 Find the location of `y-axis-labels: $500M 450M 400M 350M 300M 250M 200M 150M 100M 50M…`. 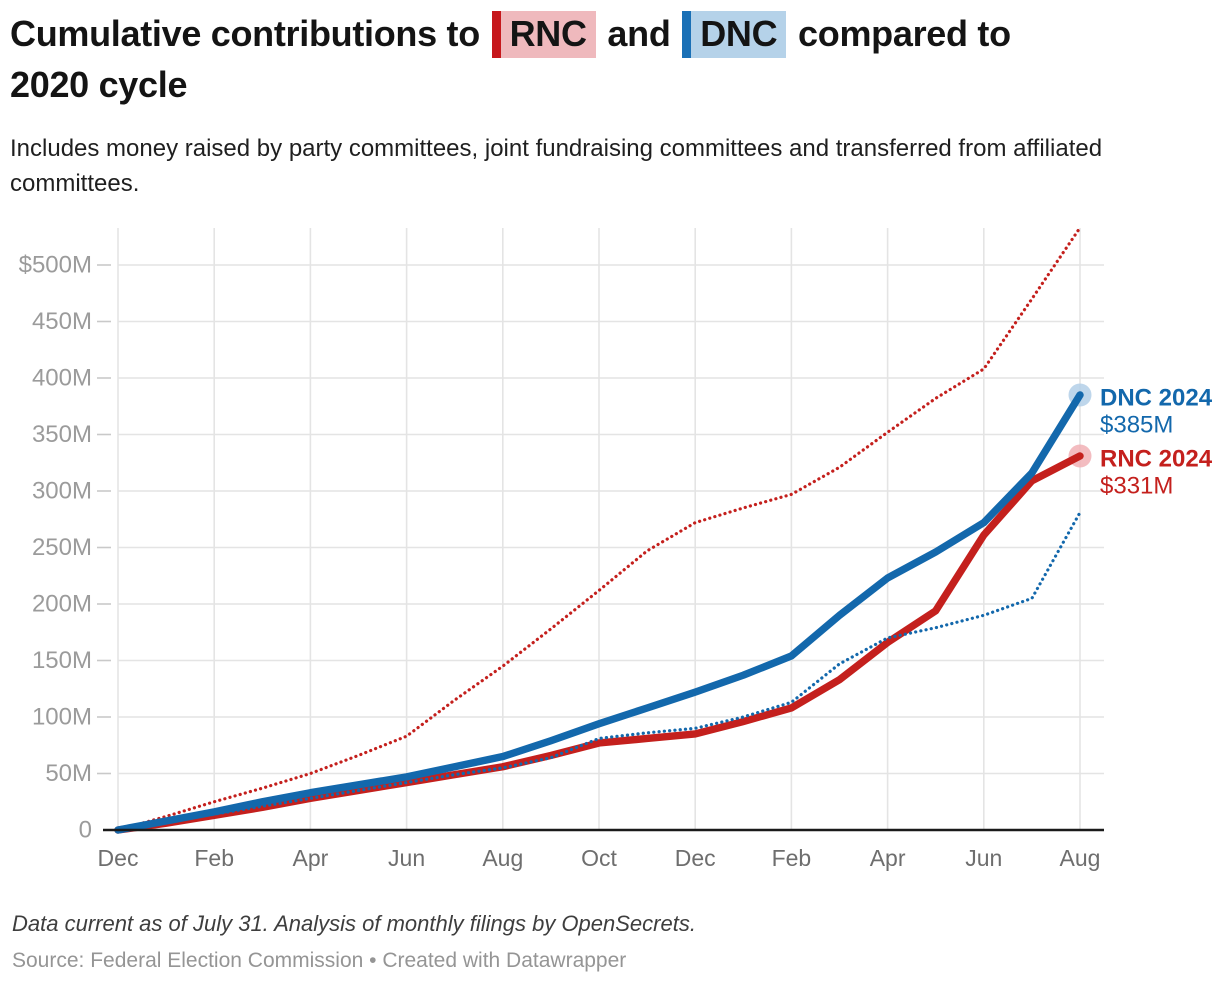

y-axis-labels: $500M 450M 400M 350M 300M 250M 200M 150M 100M 50M… is located at coordinates (55, 548).